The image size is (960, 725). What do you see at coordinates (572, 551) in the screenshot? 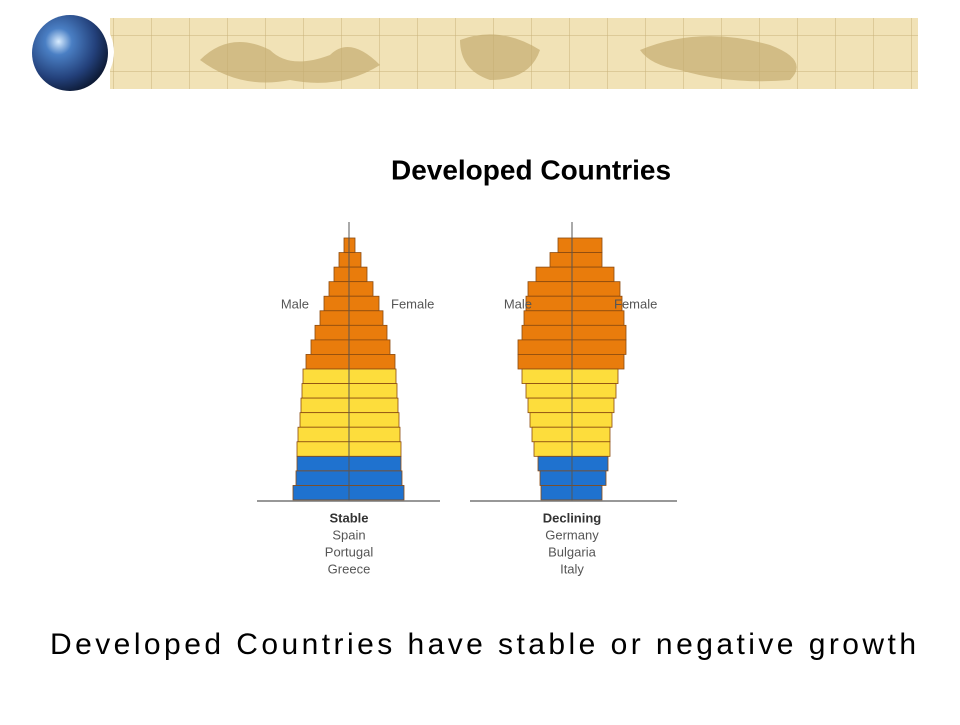
I see `country: Bulgaria` at bounding box center [572, 551].